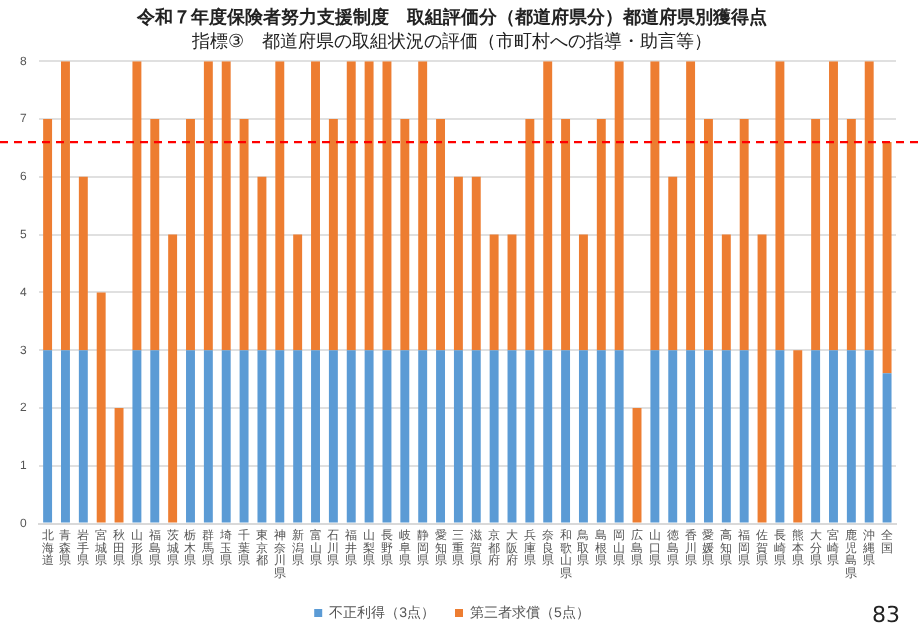 This screenshot has width=924, height=640. I want to click on chart-subtitle: 指標③ 都道府県の取組状況の評価（市町村への指導・助言等）, so click(451, 42).